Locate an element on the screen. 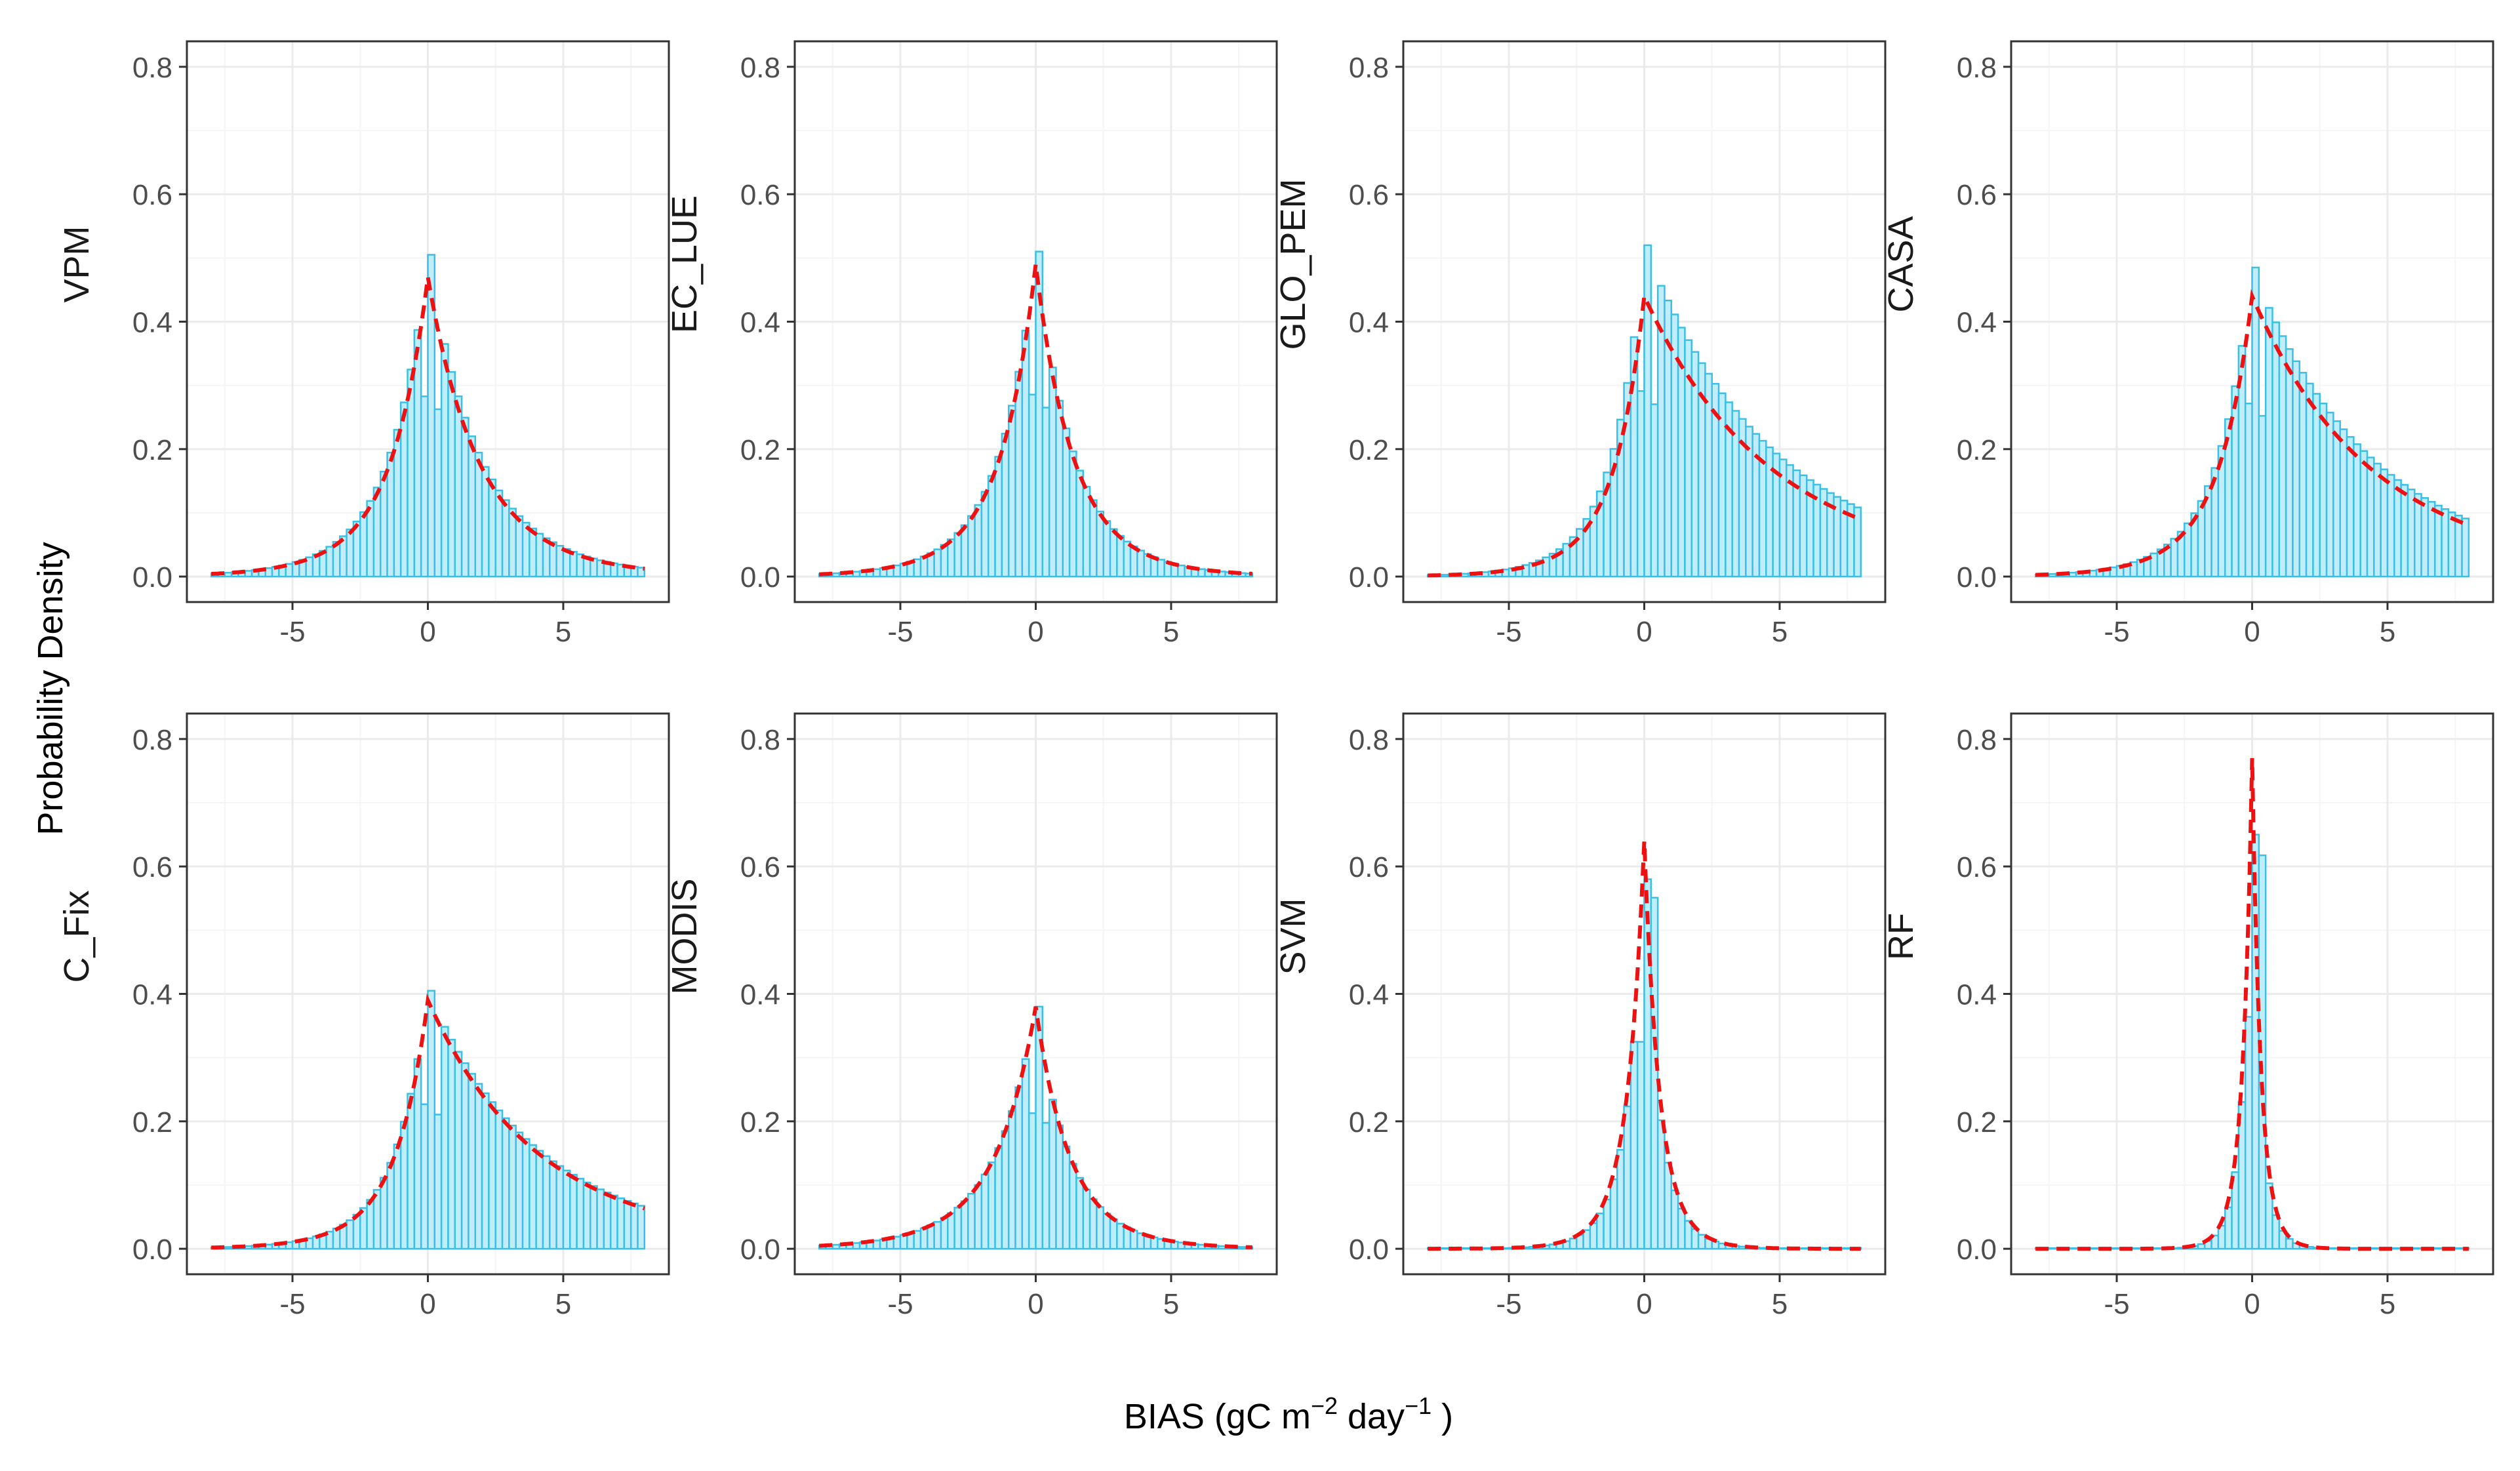 The image size is (2520, 1471). panel-label: CASA is located at coordinates (1901, 264).